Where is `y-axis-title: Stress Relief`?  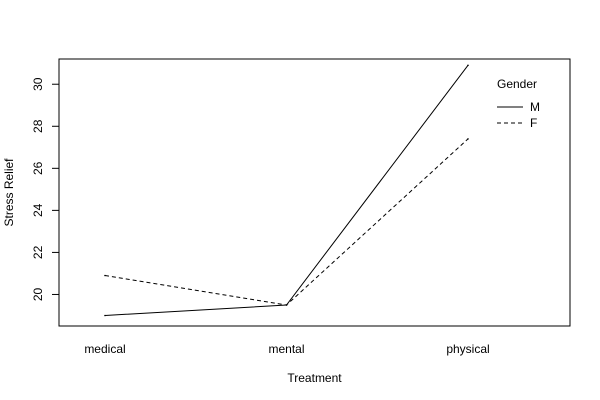
y-axis-title: Stress Relief is located at coordinates (9, 192).